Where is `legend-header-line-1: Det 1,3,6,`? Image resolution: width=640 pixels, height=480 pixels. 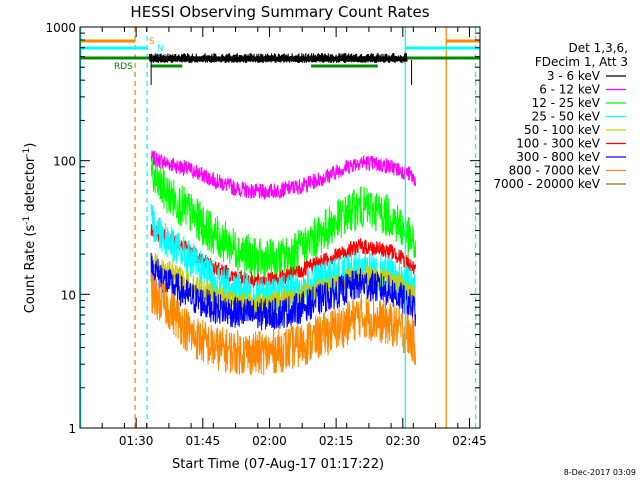
legend-header-line-1: Det 1,3,6, is located at coordinates (599, 48).